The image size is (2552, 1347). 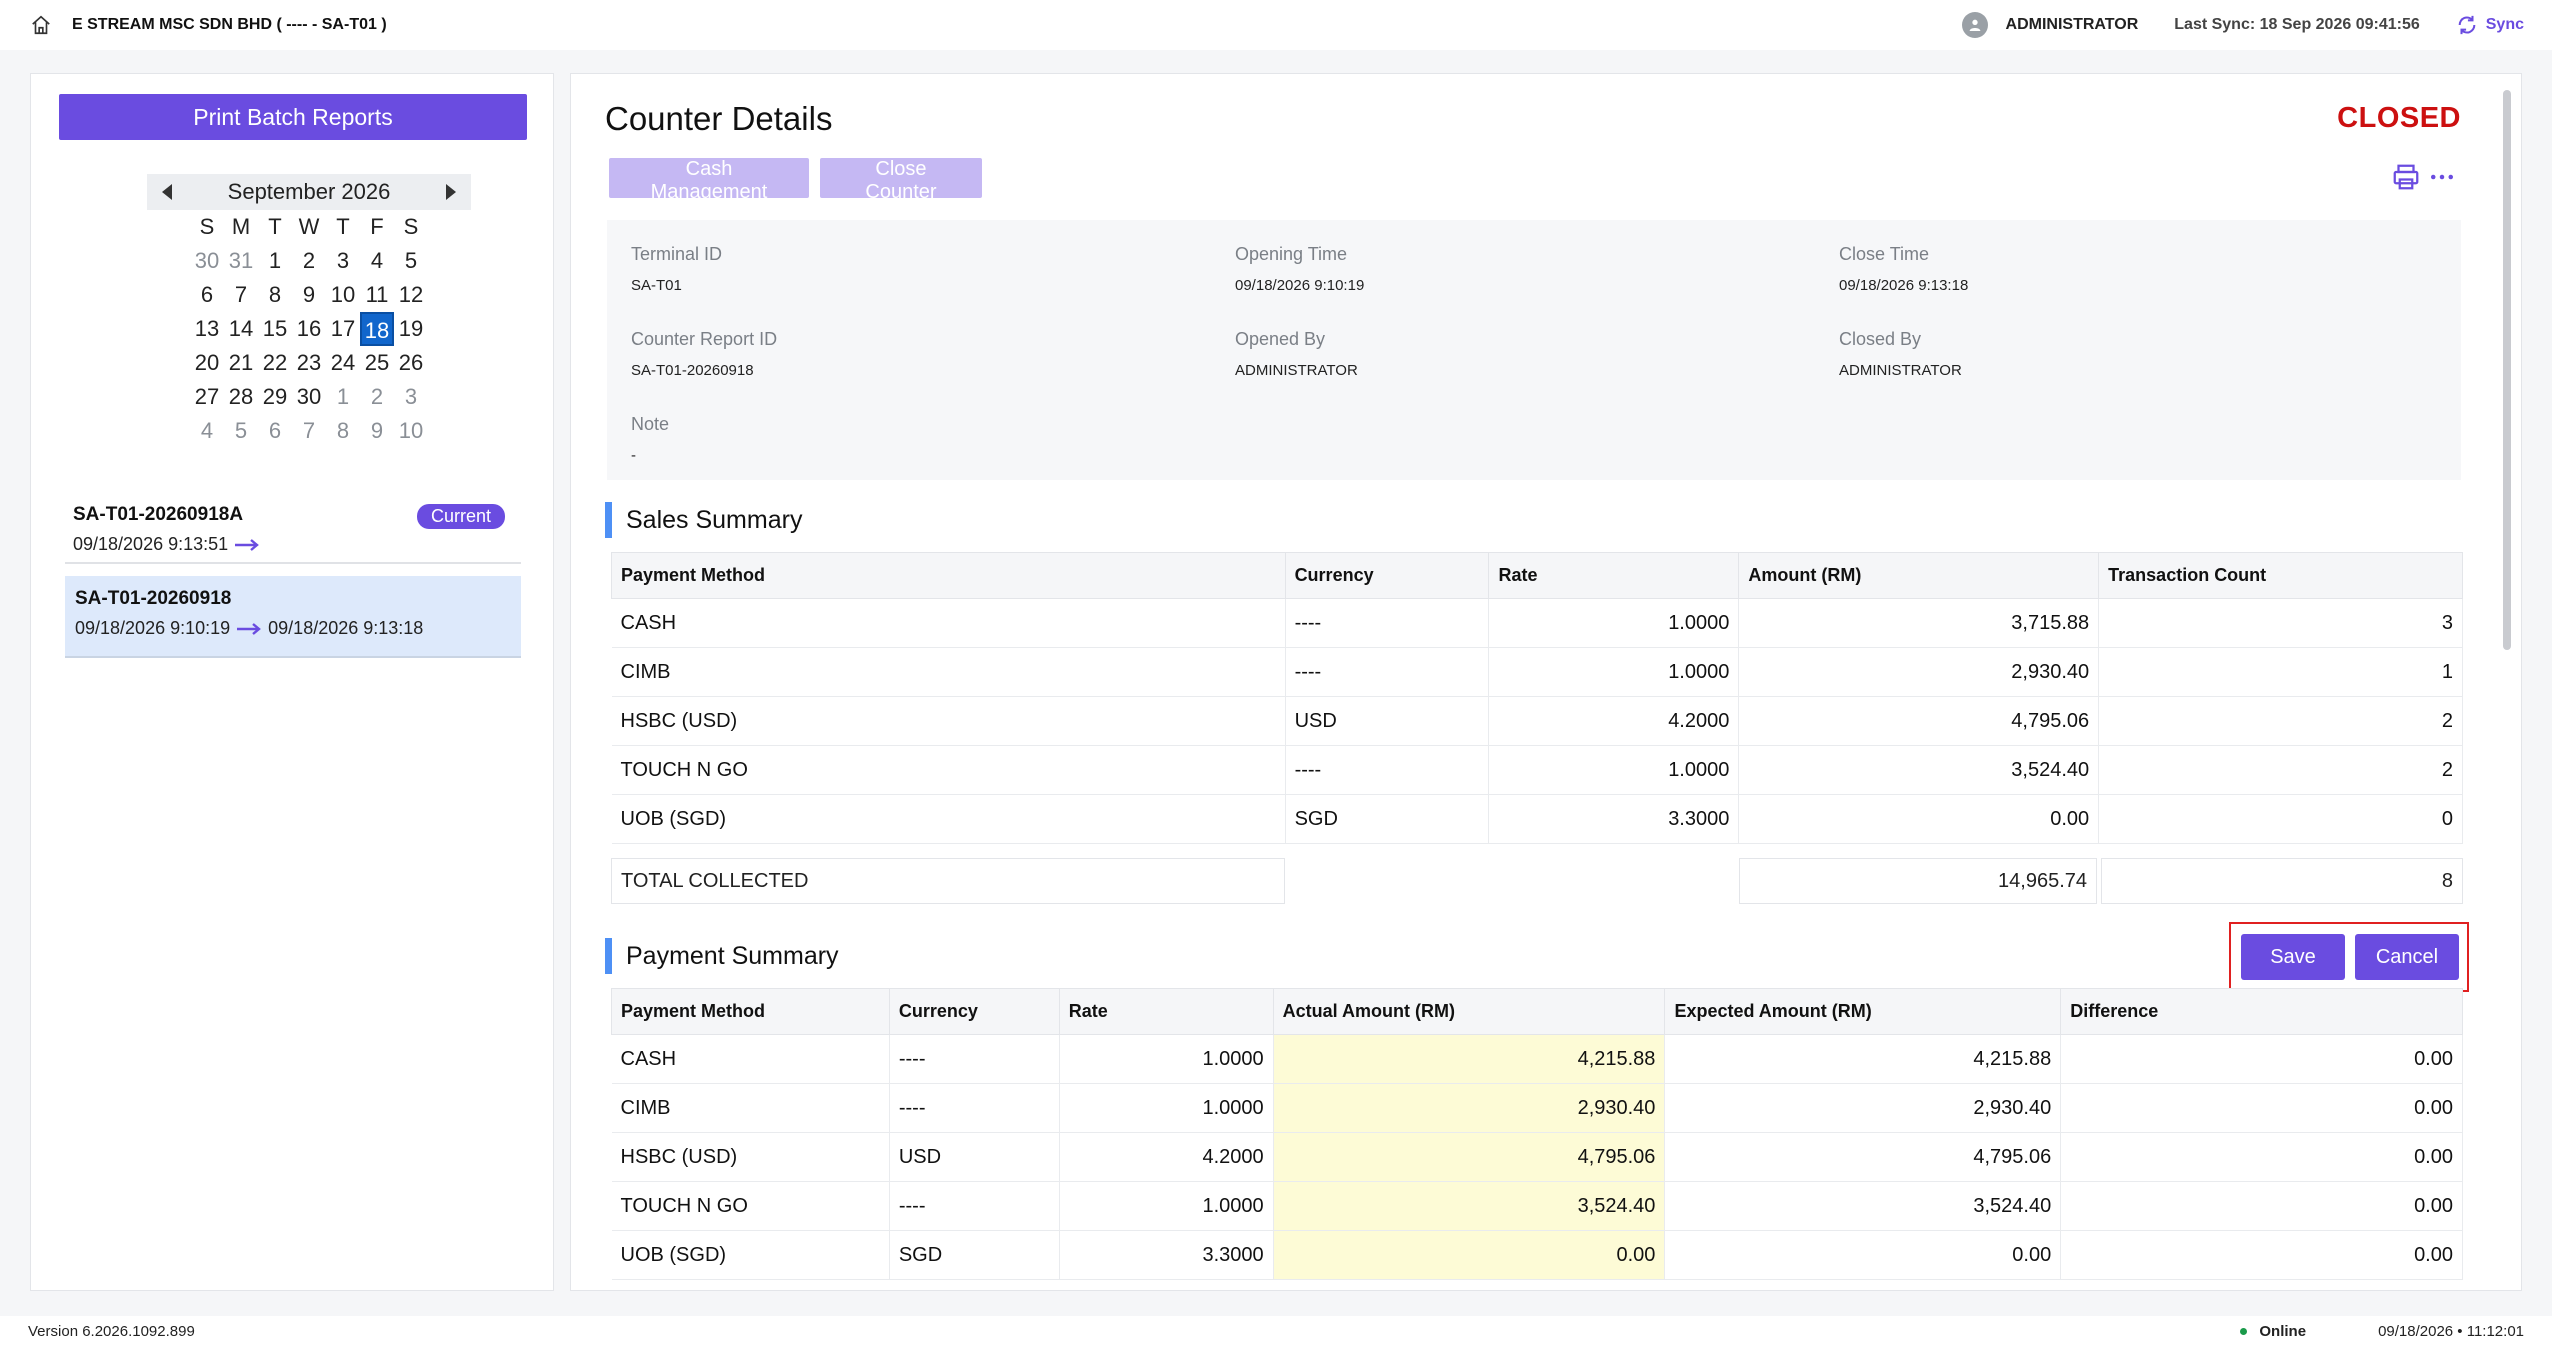 I want to click on table-cell: CASH, so click(x=948, y=623).